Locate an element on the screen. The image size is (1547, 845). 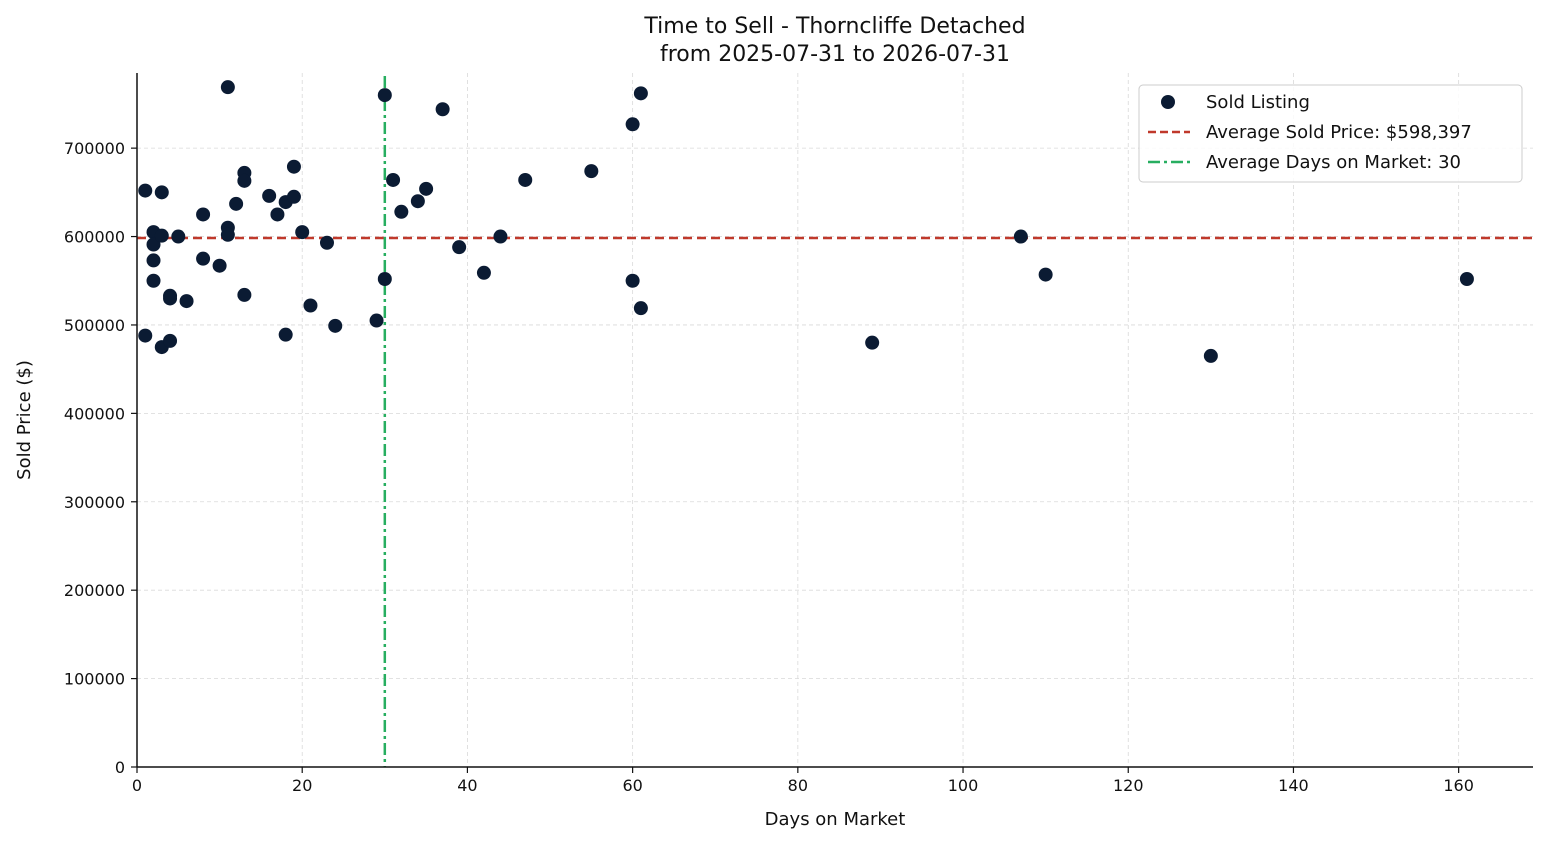
x-tick-label: 120 is located at coordinates (1128, 785).